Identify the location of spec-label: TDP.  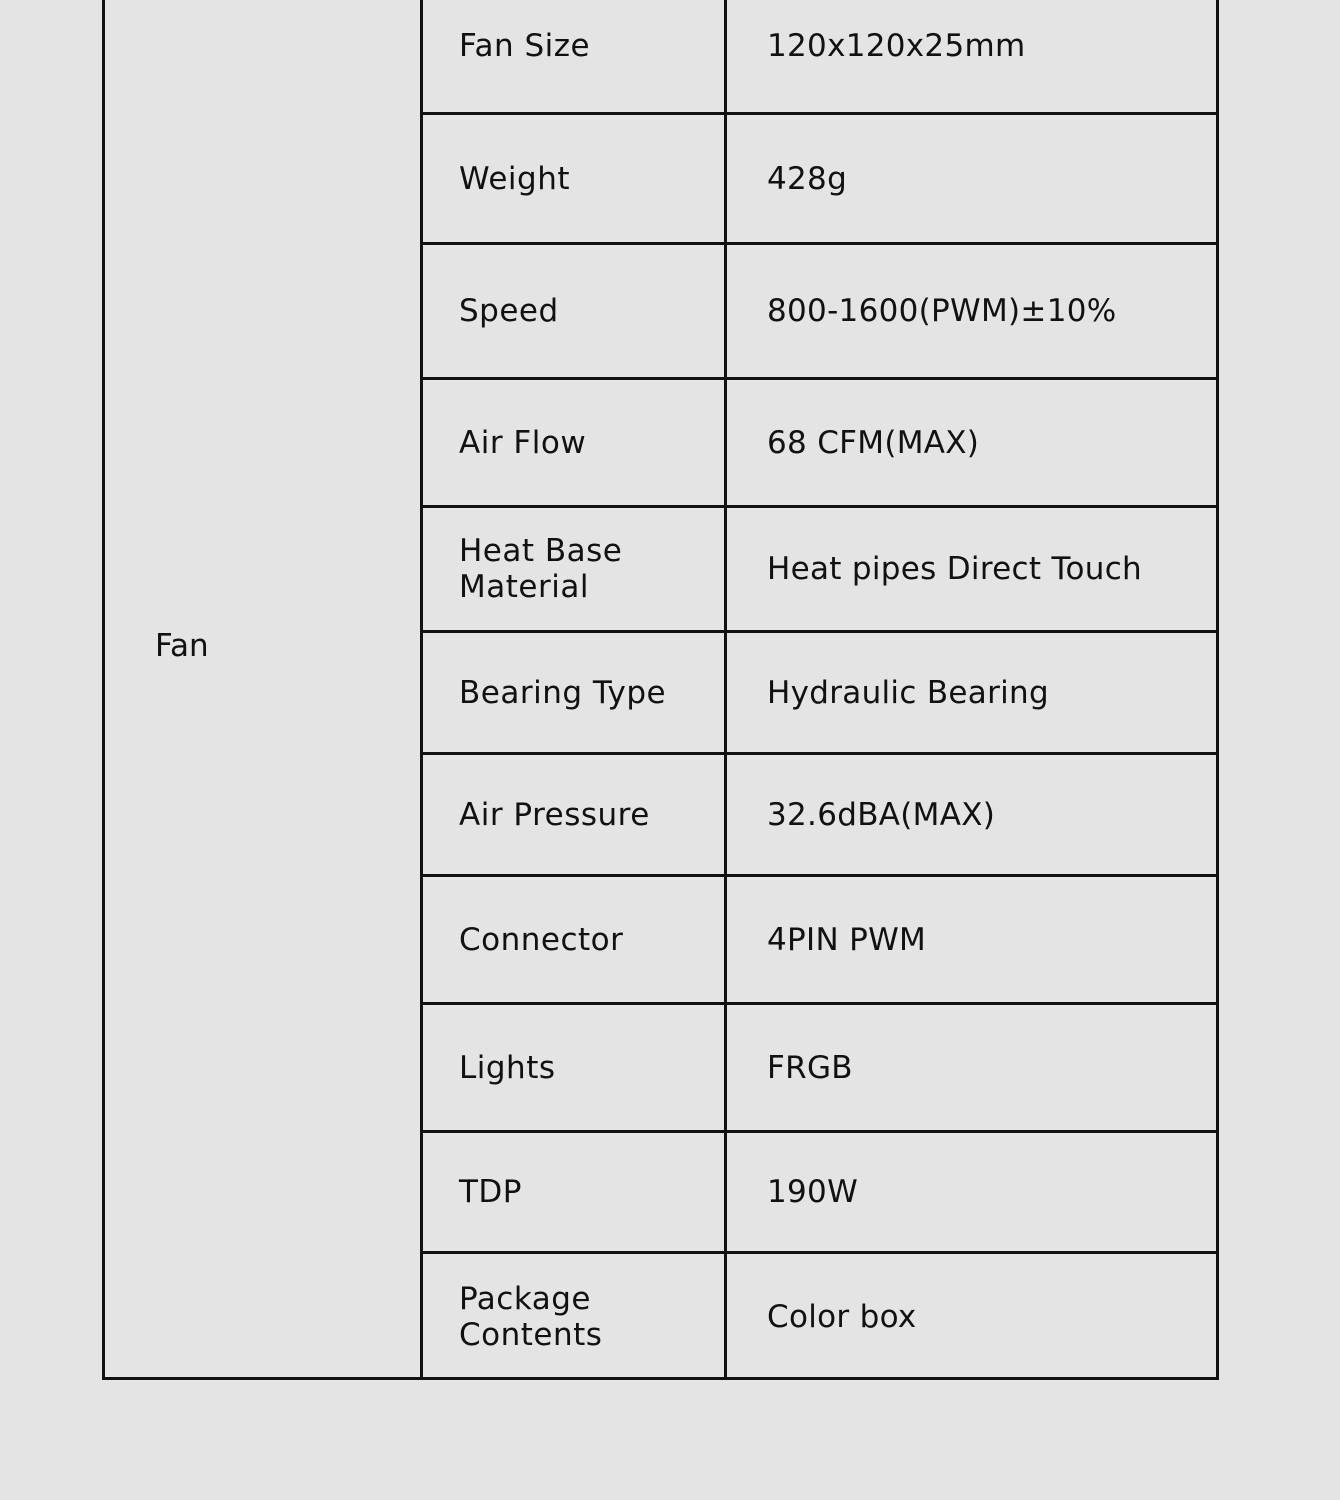
(575, 1192).